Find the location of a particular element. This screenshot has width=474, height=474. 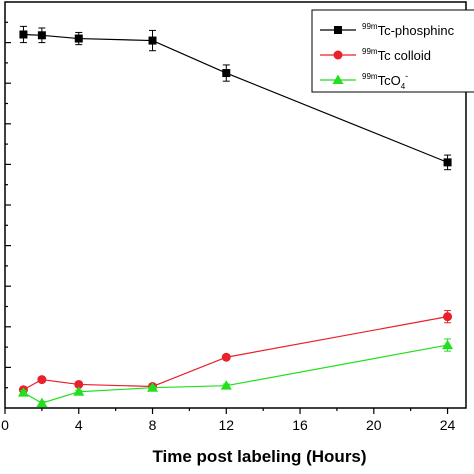

x-axis-title: Time post labeling (Hours) is located at coordinates (259, 456).